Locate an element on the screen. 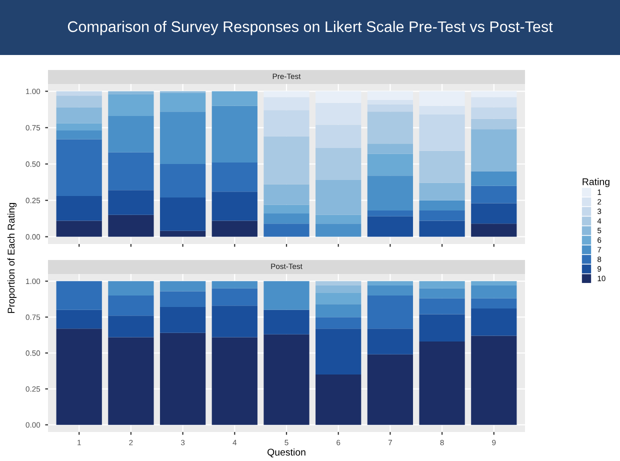 This screenshot has width=620, height=461. legend-title: Rating is located at coordinates (596, 183).